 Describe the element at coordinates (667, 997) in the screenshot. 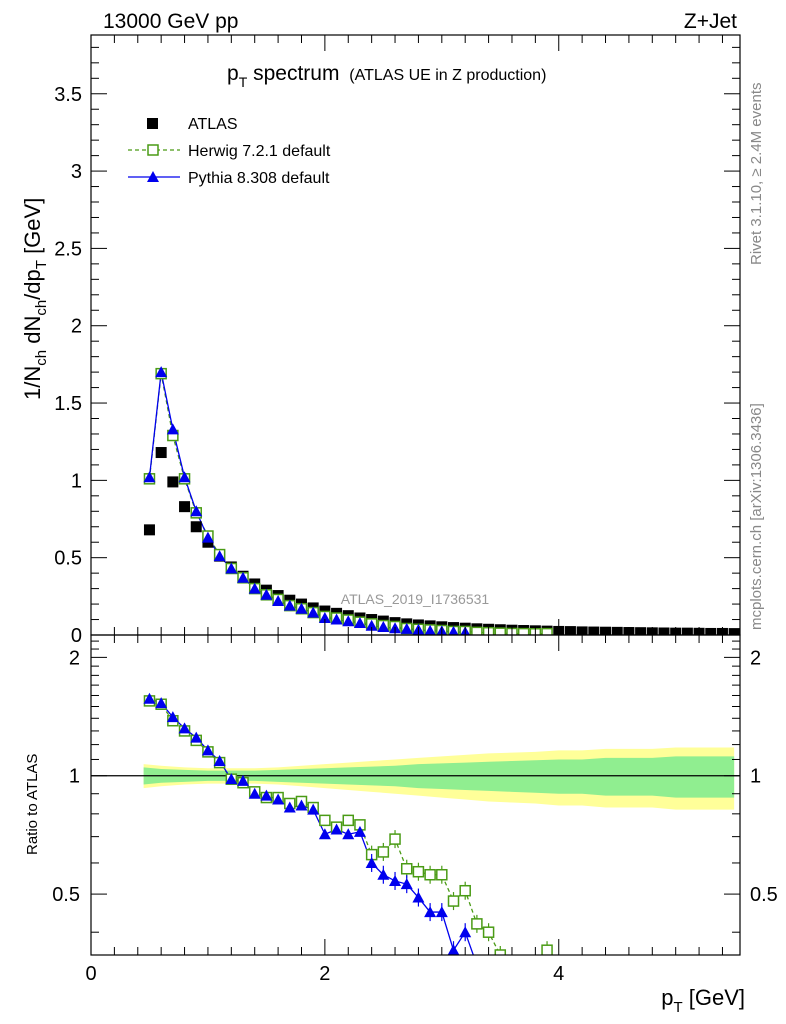

I see `x-label-main: p` at that location.